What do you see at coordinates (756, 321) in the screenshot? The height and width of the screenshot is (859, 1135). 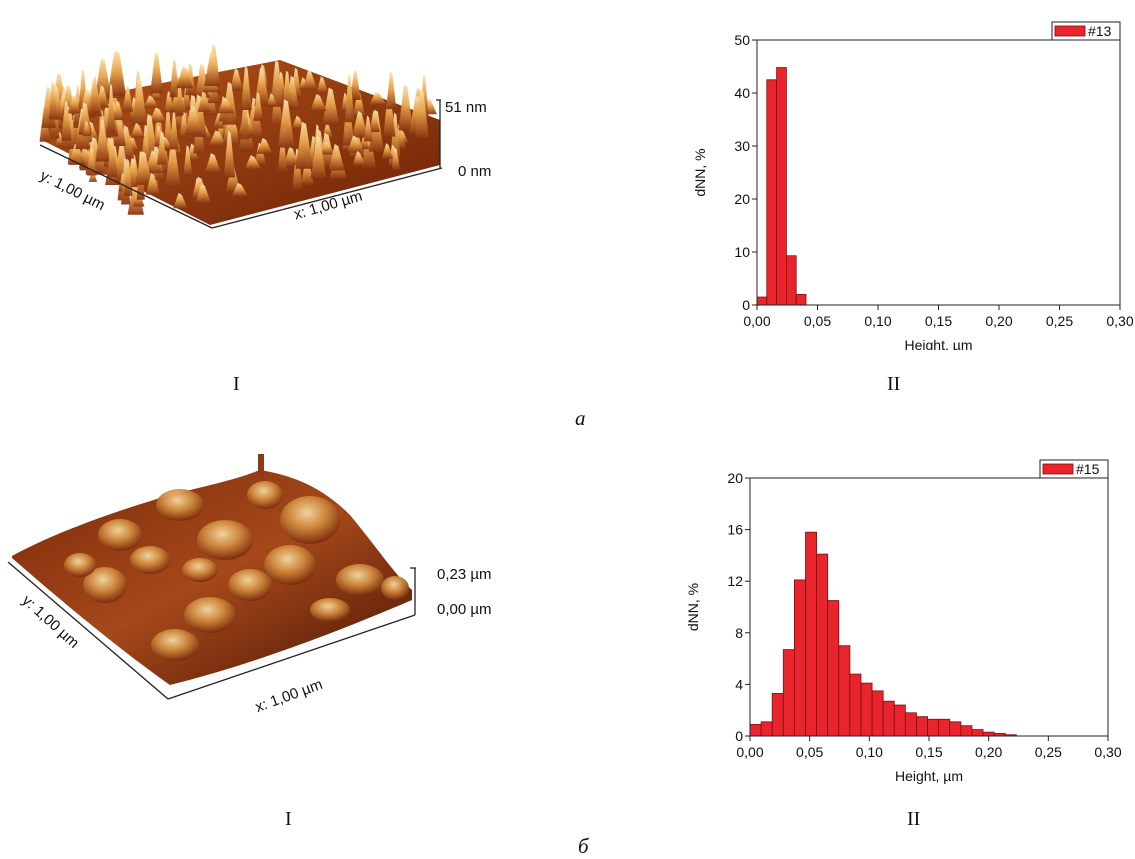 I see `x-tick-label: 0,00` at bounding box center [756, 321].